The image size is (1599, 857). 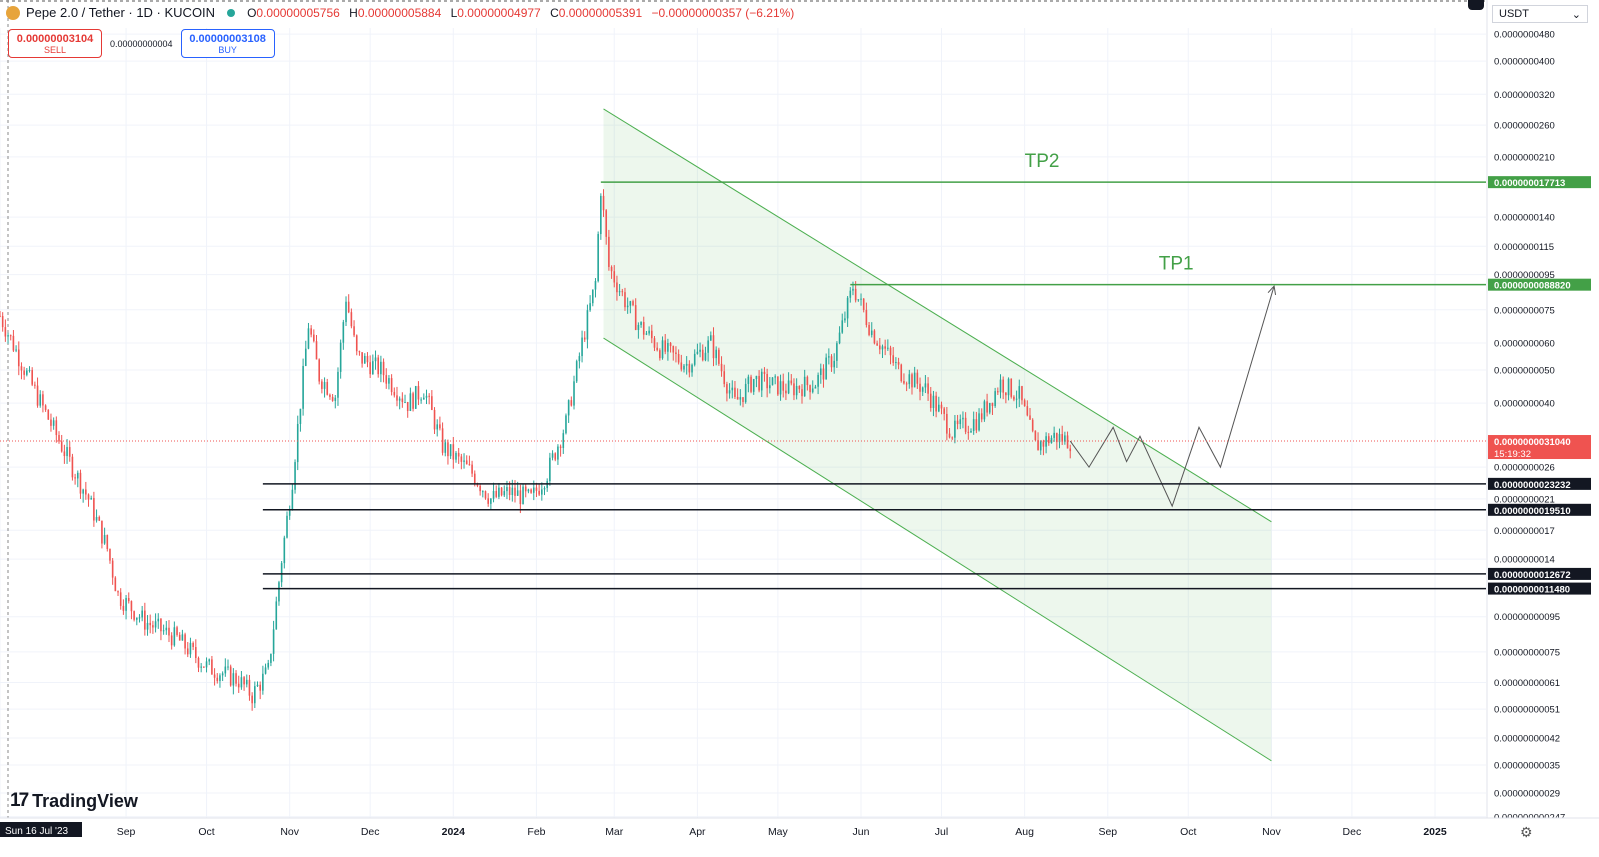 I want to click on top-control-handle, so click(x=1476, y=5).